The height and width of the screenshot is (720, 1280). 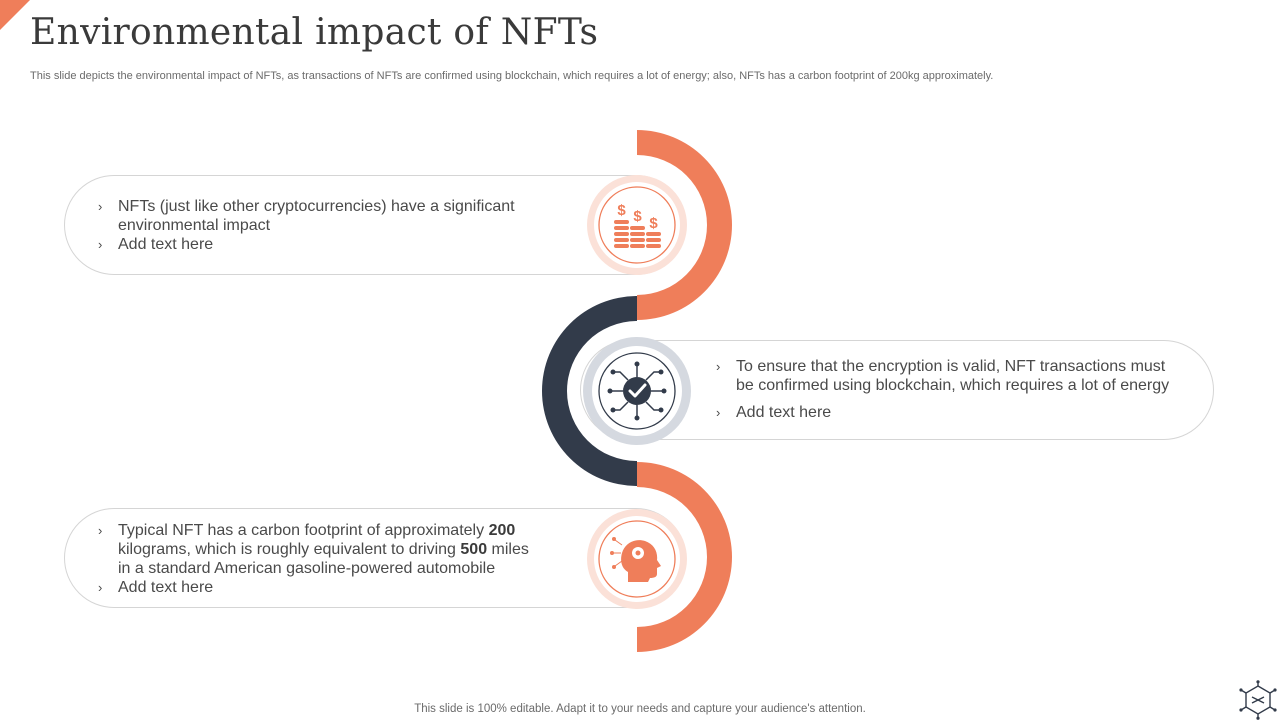 I want to click on carbon-kg-value: 200, so click(x=502, y=530).